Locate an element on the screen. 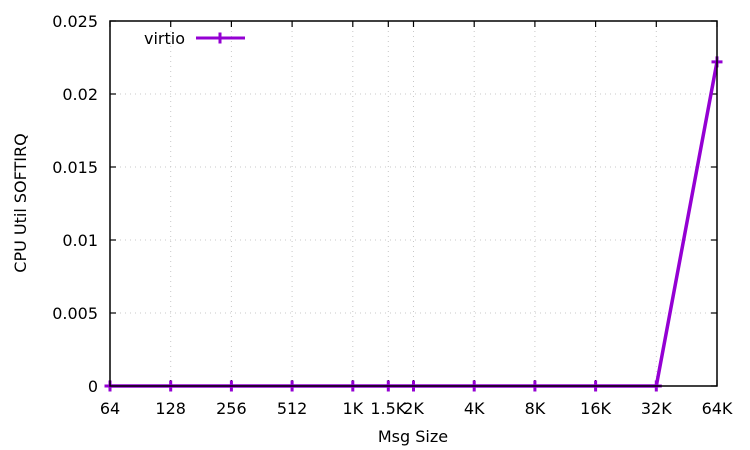  x-tick-label: 64 is located at coordinates (110, 408).